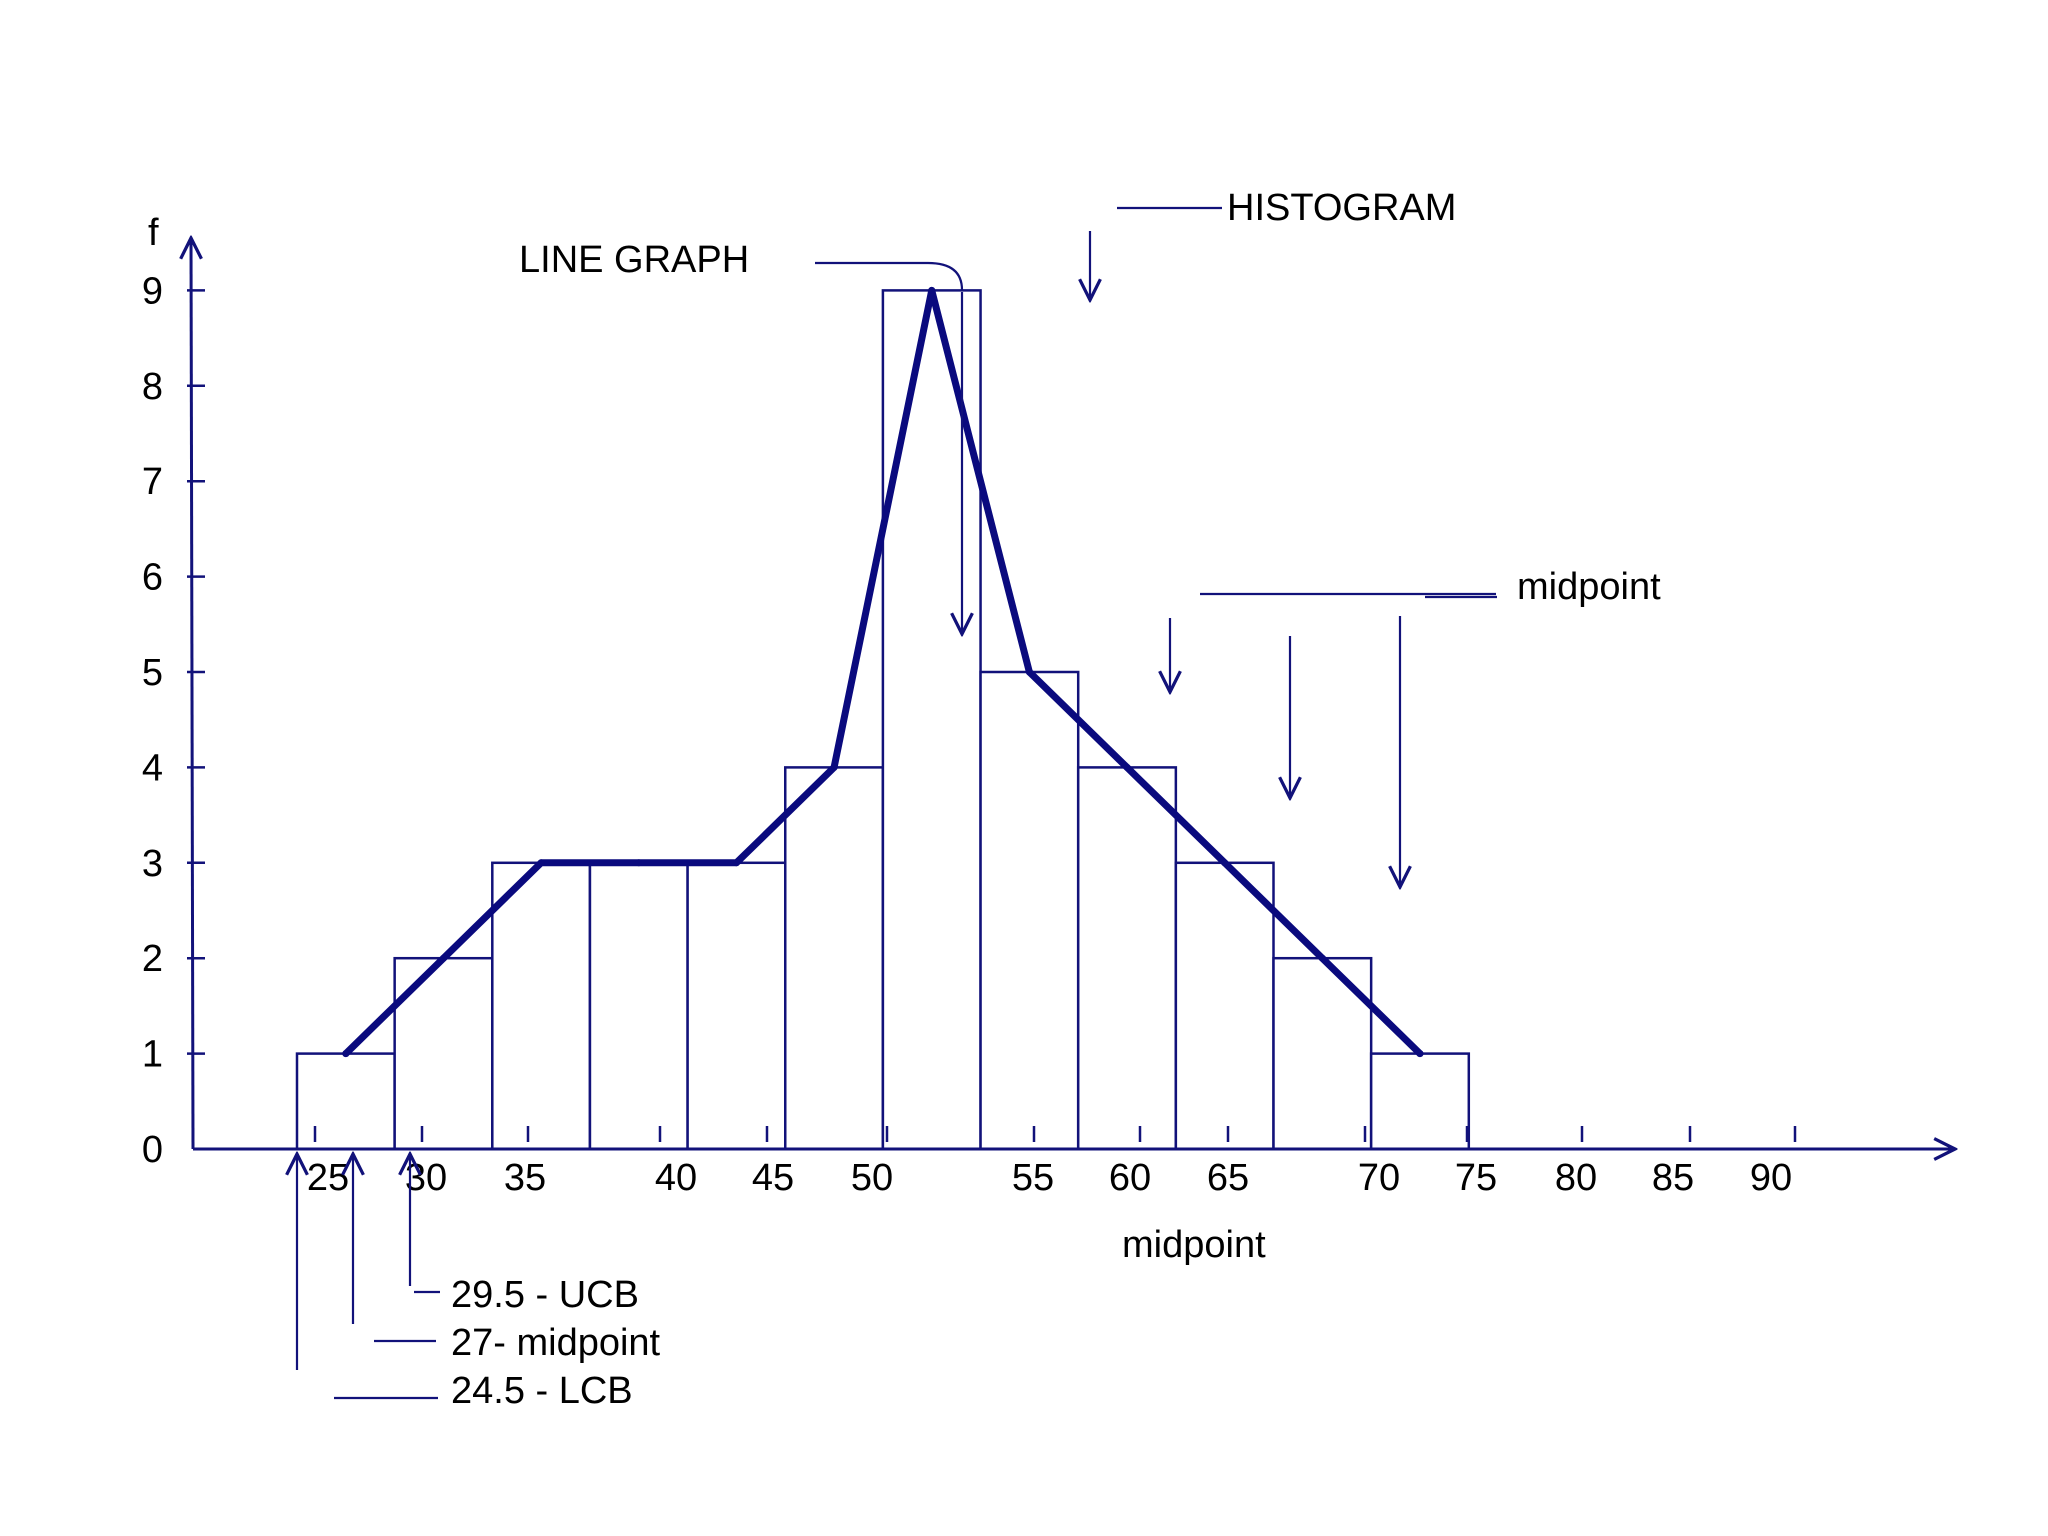 Image resolution: width=2048 pixels, height=1536 pixels. What do you see at coordinates (1379, 1178) in the screenshot?
I see `x-tick-label-70: 70` at bounding box center [1379, 1178].